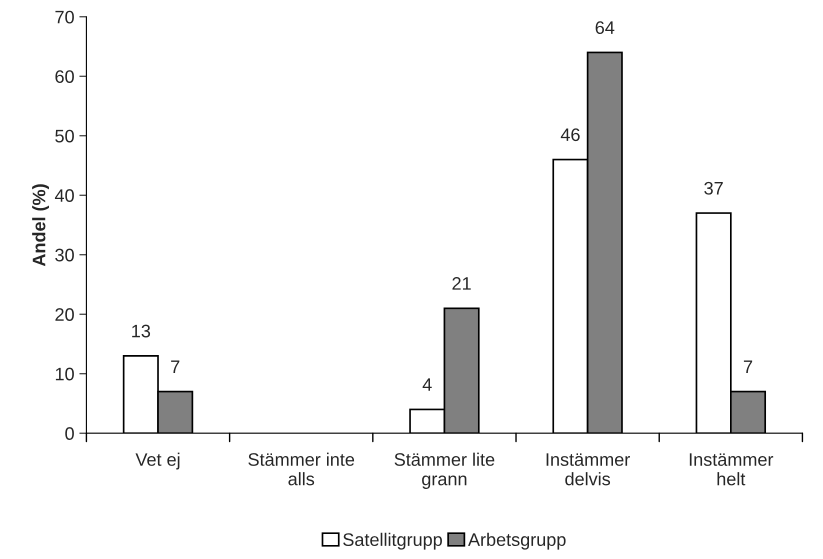 This screenshot has width=823, height=559. Describe the element at coordinates (69, 433) in the screenshot. I see `y-tick-label: 0` at that location.